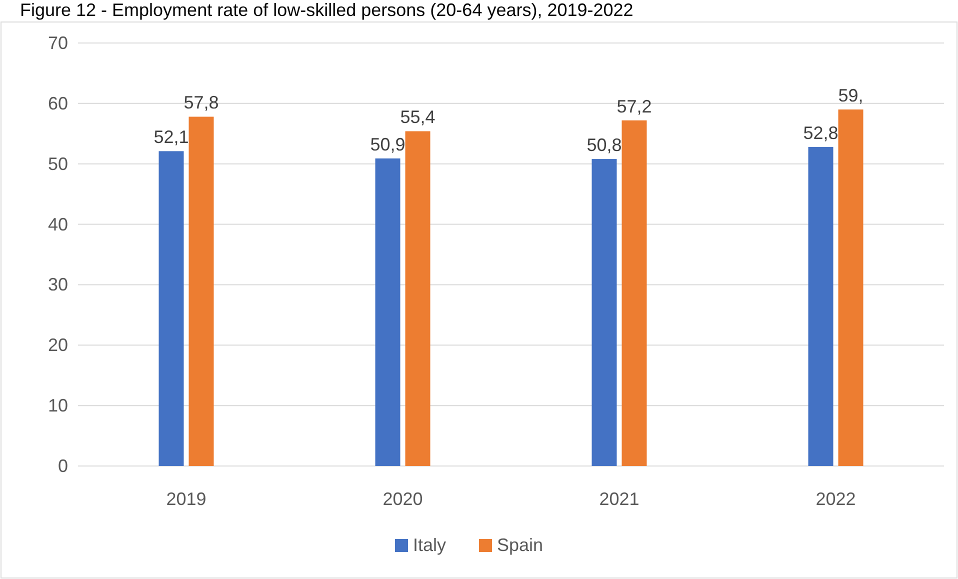 This screenshot has height=579, width=958. Describe the element at coordinates (836, 499) in the screenshot. I see `x-tick-label: 2022` at that location.